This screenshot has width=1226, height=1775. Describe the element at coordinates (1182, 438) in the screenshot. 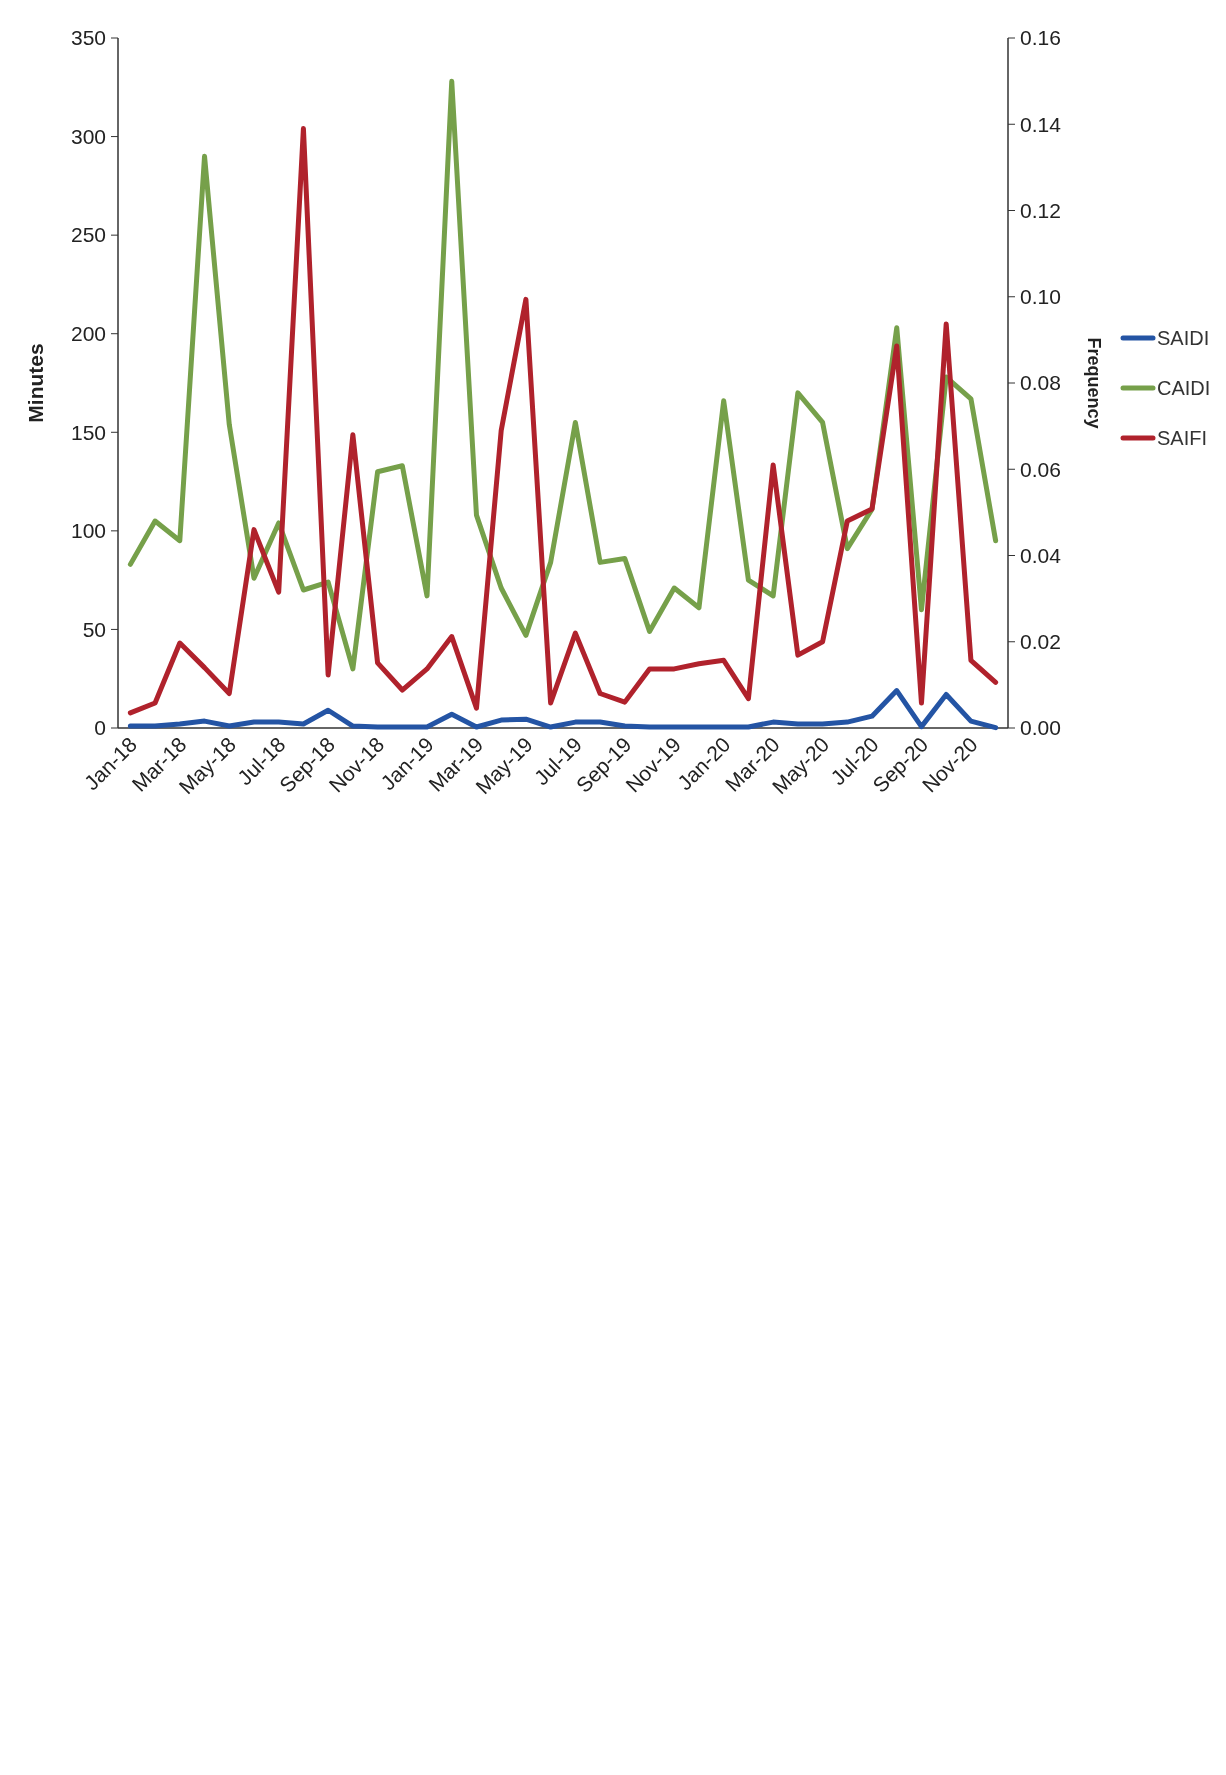

I see `legend-label: SAIFI` at that location.